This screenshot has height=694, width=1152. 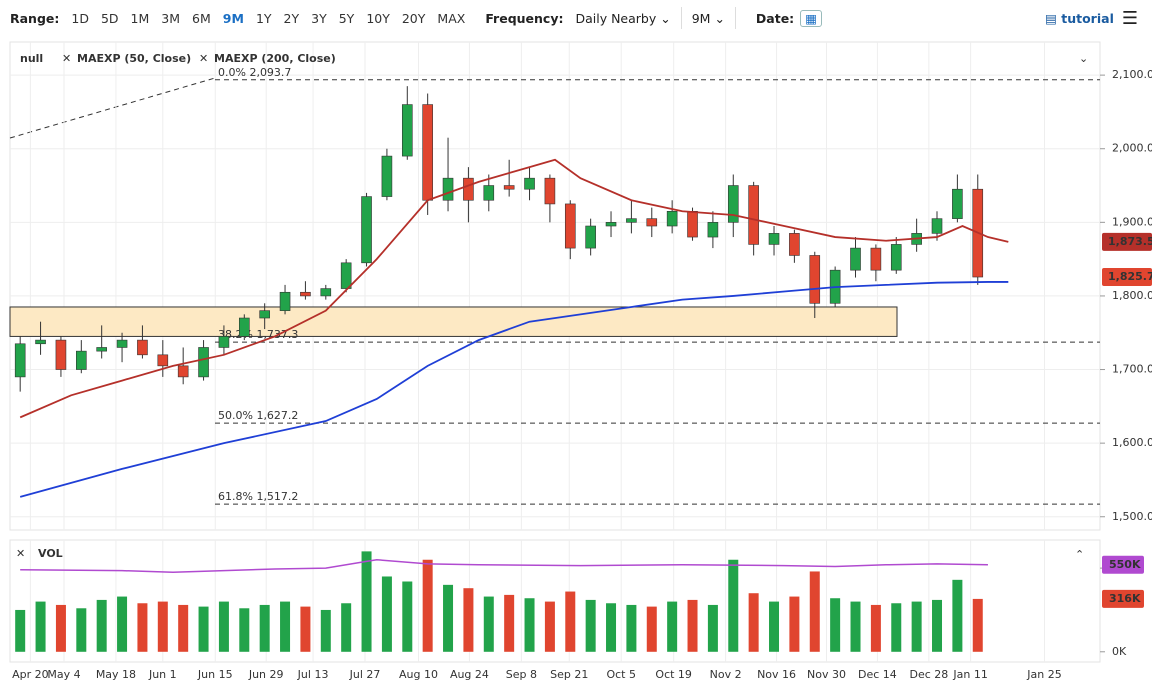 What do you see at coordinates (928, 674) in the screenshot?
I see `x-tick-label: Dec 28` at bounding box center [928, 674].